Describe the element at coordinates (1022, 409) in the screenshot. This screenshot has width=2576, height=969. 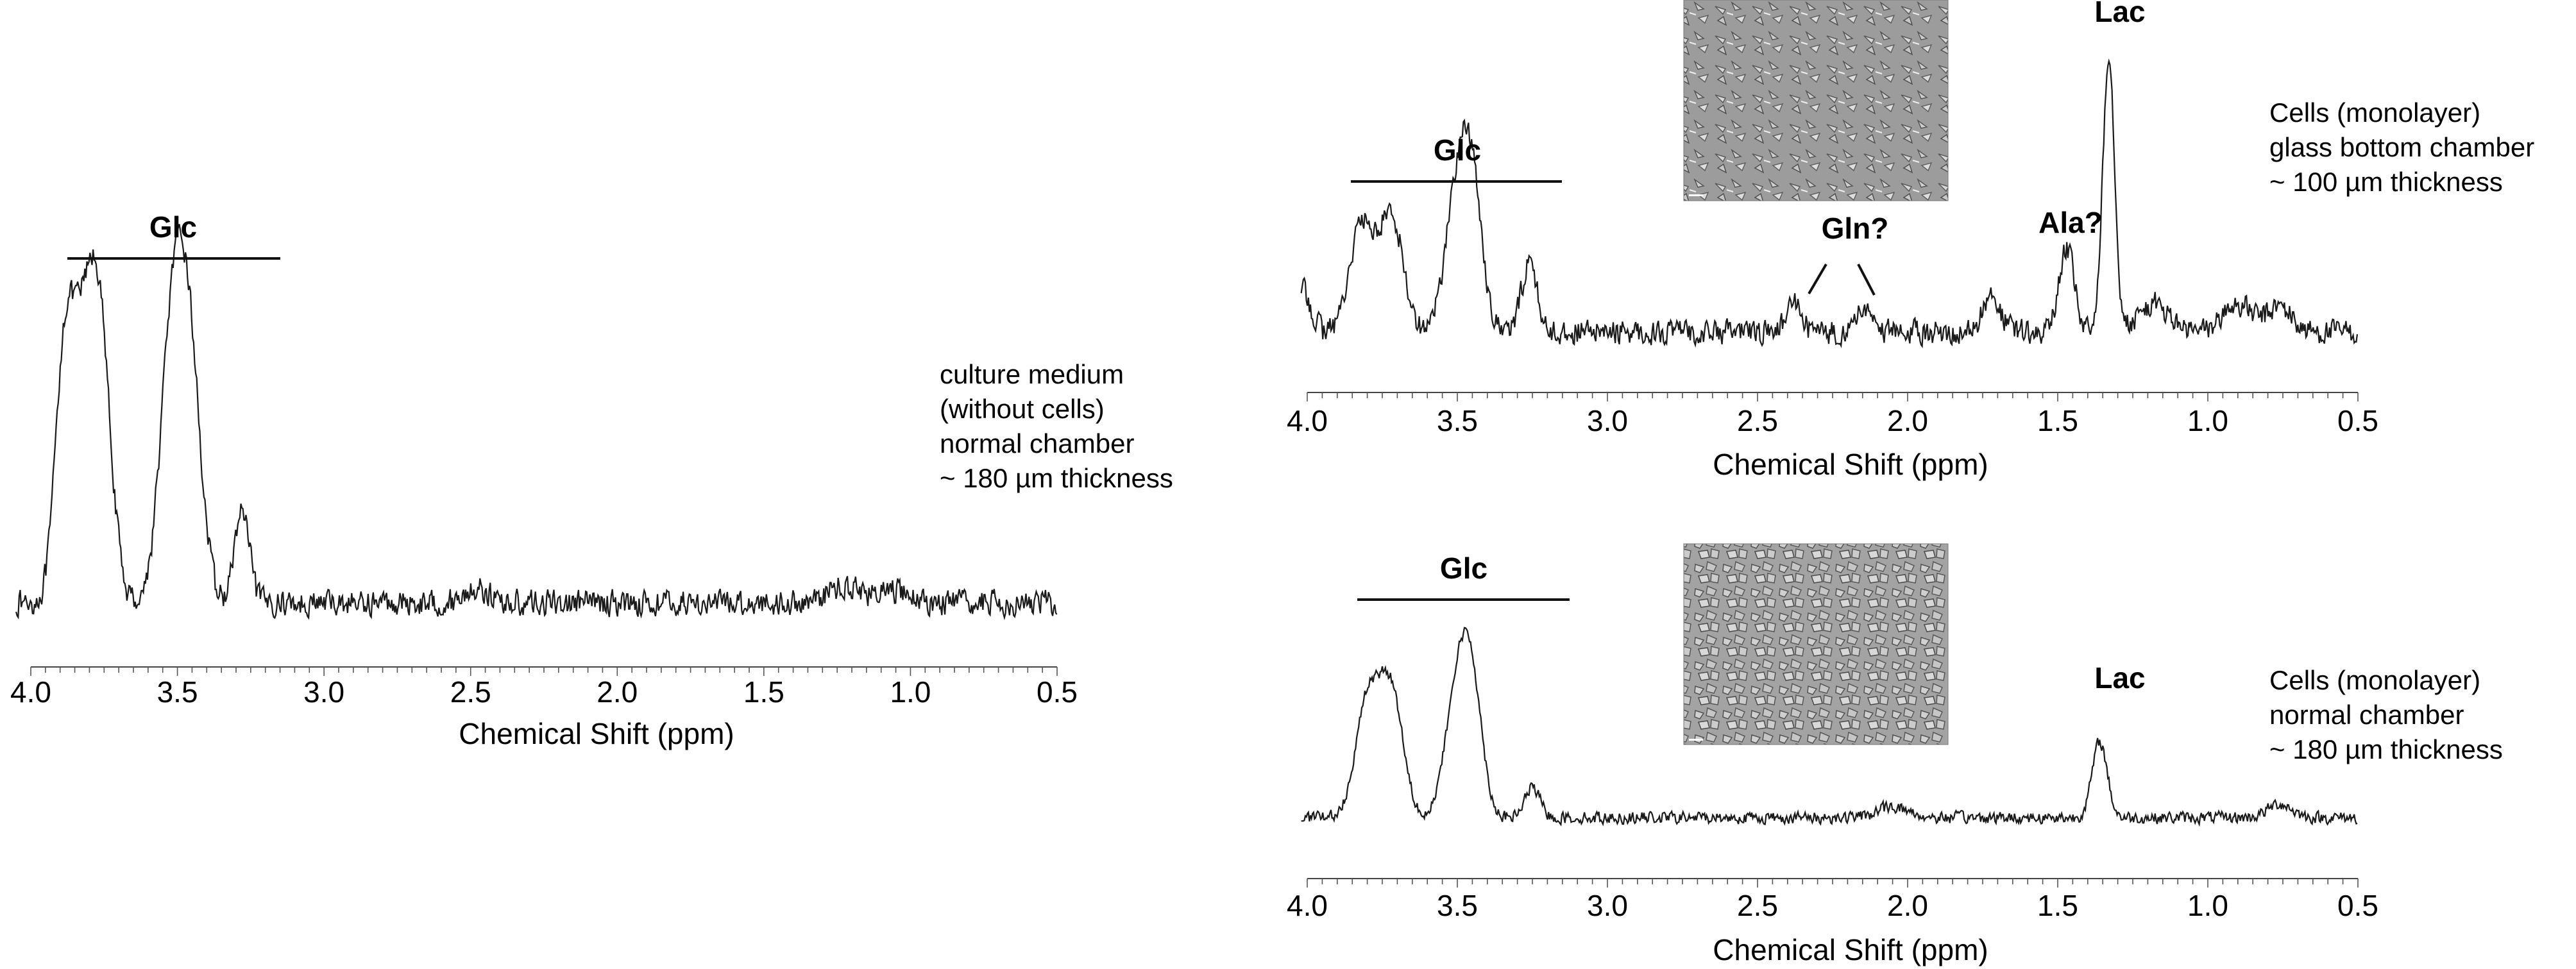
I see `svg-text: (without cells)` at that location.